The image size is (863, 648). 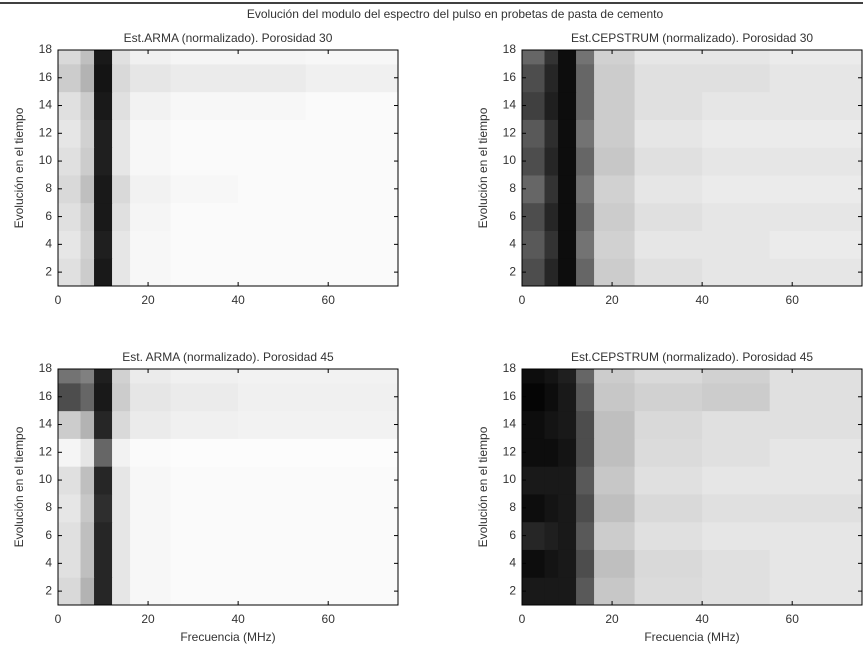 I want to click on y-tick-label: 16, so click(x=46, y=396).